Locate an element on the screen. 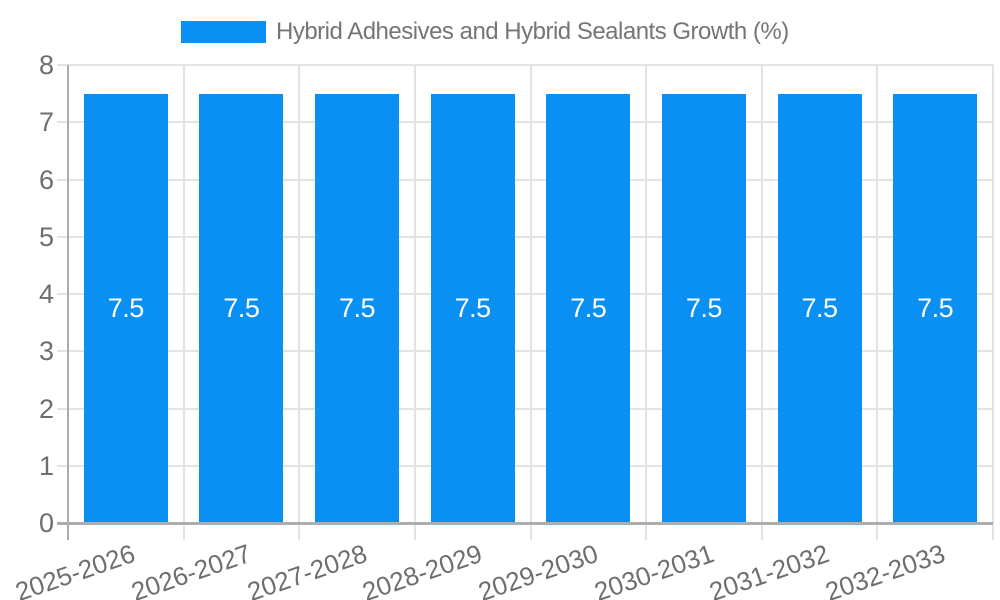 The height and width of the screenshot is (600, 1000). y-tick-label: 8 is located at coordinates (46, 65).